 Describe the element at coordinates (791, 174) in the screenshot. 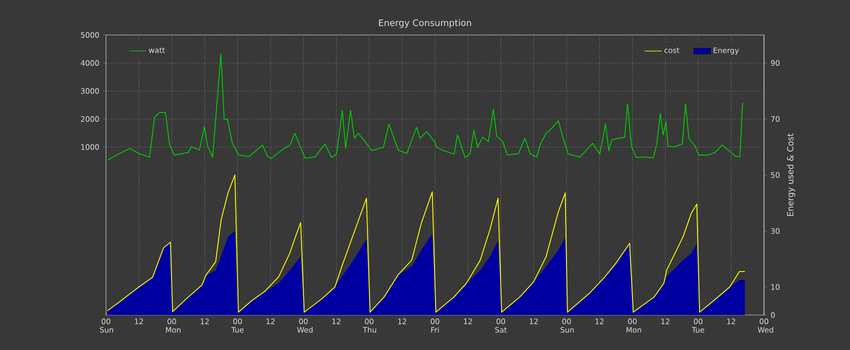

I see `y2-axis-title: Energy used & Cost` at that location.